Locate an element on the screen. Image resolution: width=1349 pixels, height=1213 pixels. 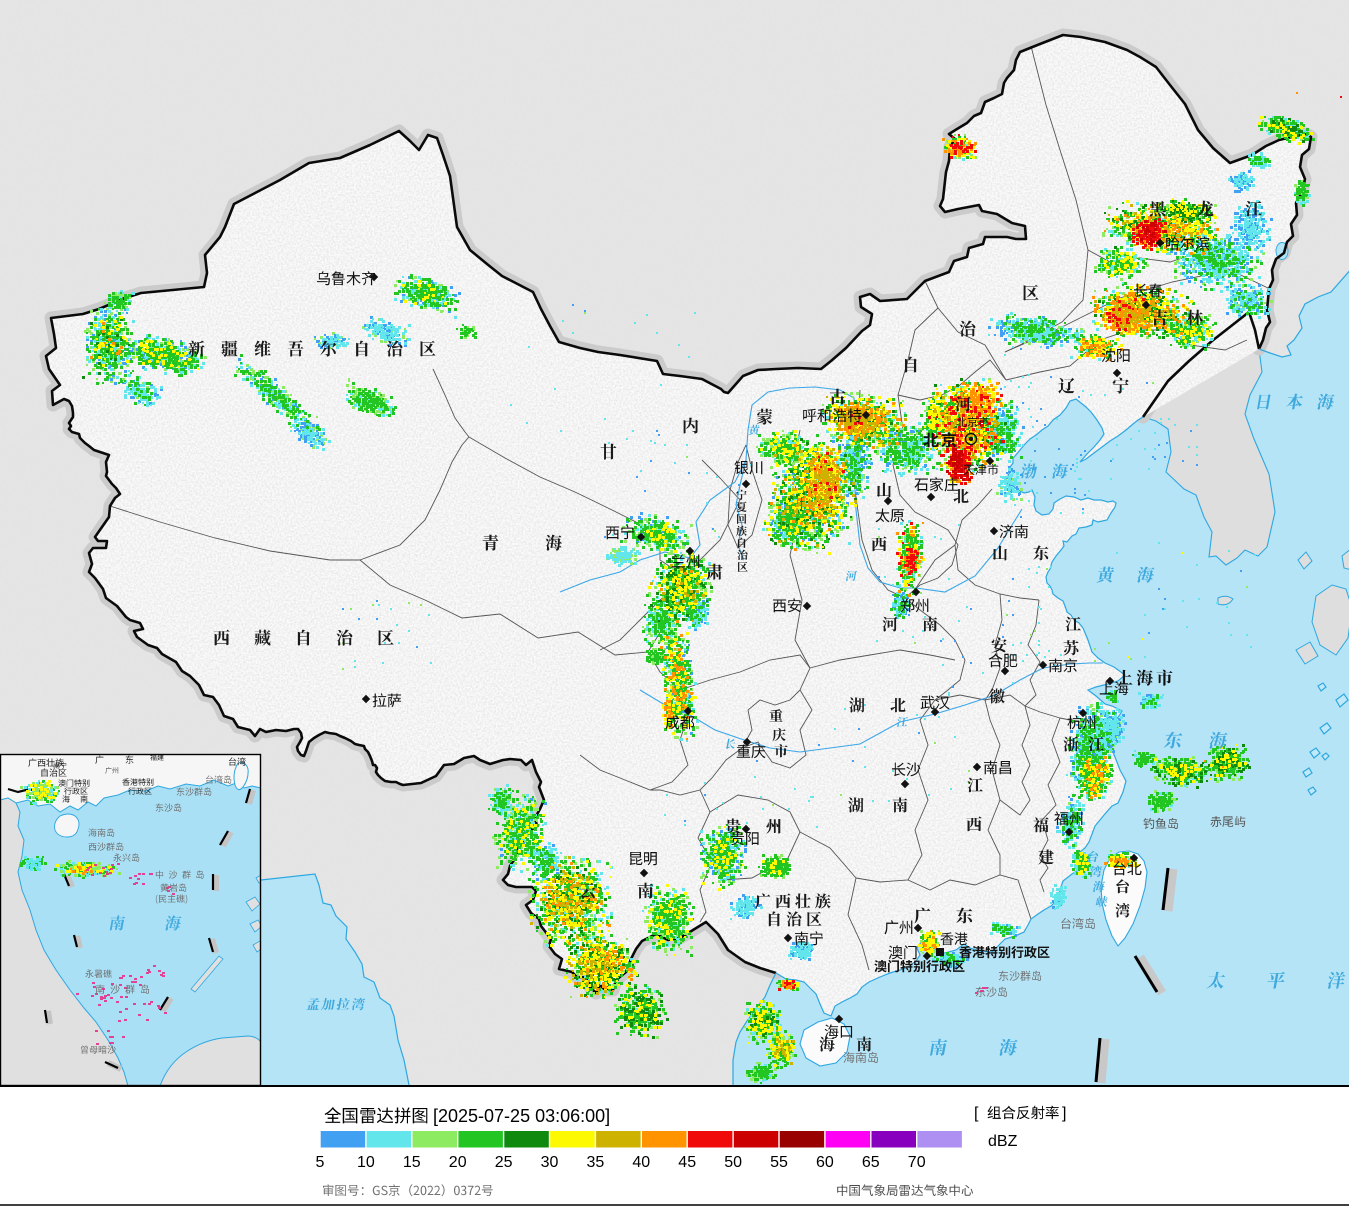
svg-text: 70 is located at coordinates (917, 1162).